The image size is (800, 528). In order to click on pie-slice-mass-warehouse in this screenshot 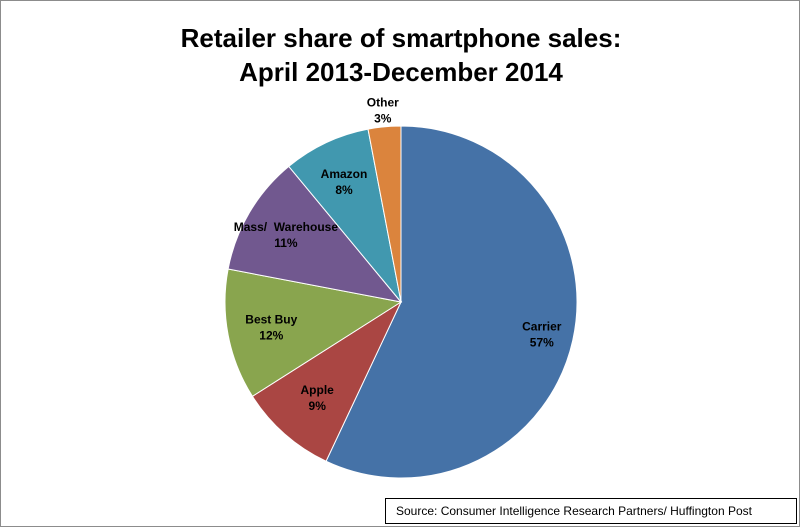, I will do `click(315, 234)`.